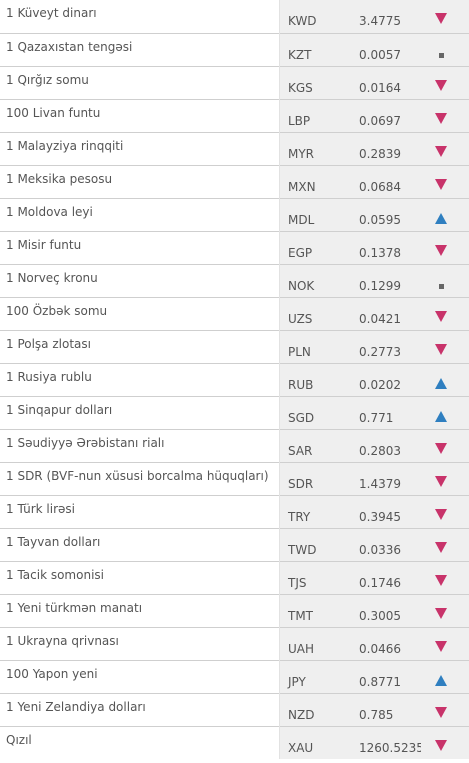  Describe the element at coordinates (19, 739) in the screenshot. I see `currency-name: Qızıl` at that location.